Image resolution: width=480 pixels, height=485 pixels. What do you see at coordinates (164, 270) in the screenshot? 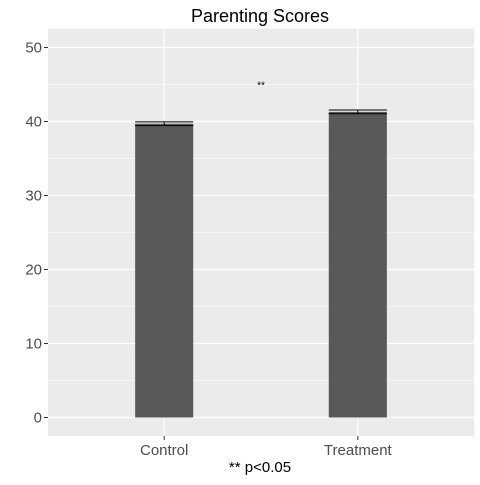
I see `bar-control` at bounding box center [164, 270].